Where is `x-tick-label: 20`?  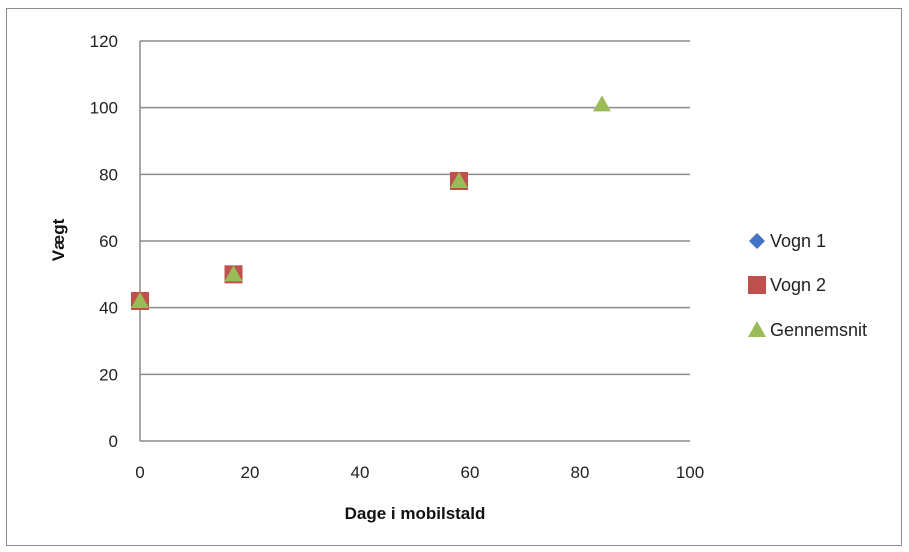 x-tick-label: 20 is located at coordinates (250, 472).